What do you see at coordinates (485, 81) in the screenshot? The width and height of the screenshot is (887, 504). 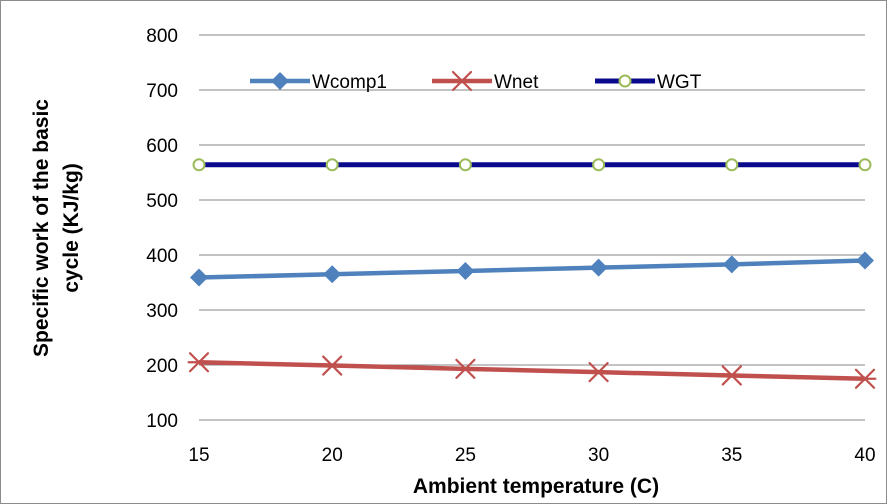 I see `legend-item-wnet: Wnet` at bounding box center [485, 81].